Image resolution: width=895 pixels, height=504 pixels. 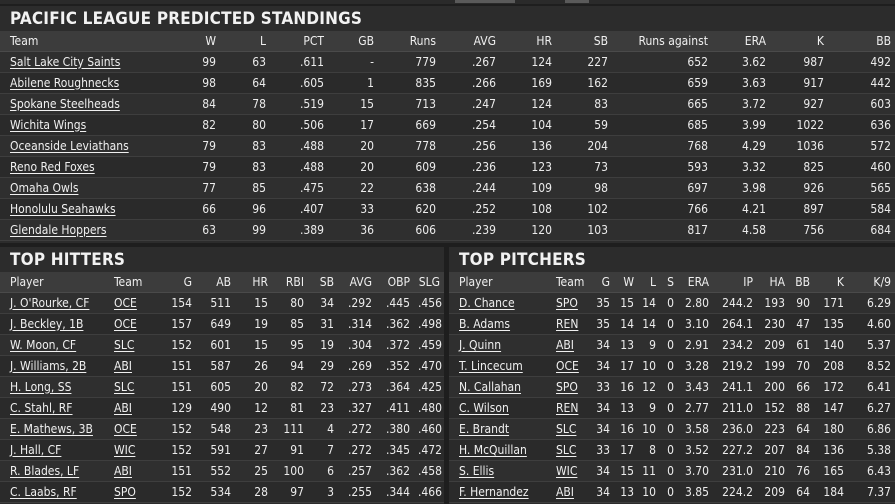 What do you see at coordinates (484, 407) in the screenshot?
I see `player-link: C. Wilson` at bounding box center [484, 407].